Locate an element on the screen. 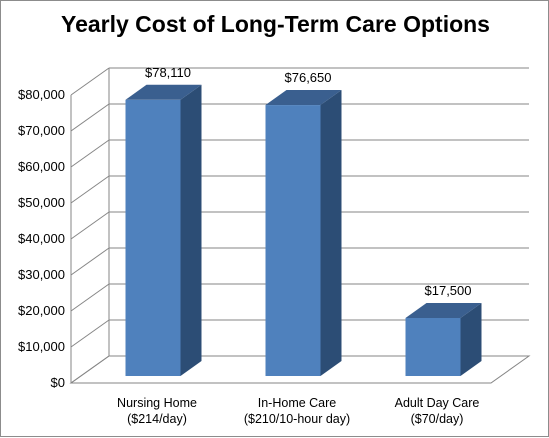 Image resolution: width=549 pixels, height=438 pixels. y-tick-label: $50,000 is located at coordinates (41, 202).